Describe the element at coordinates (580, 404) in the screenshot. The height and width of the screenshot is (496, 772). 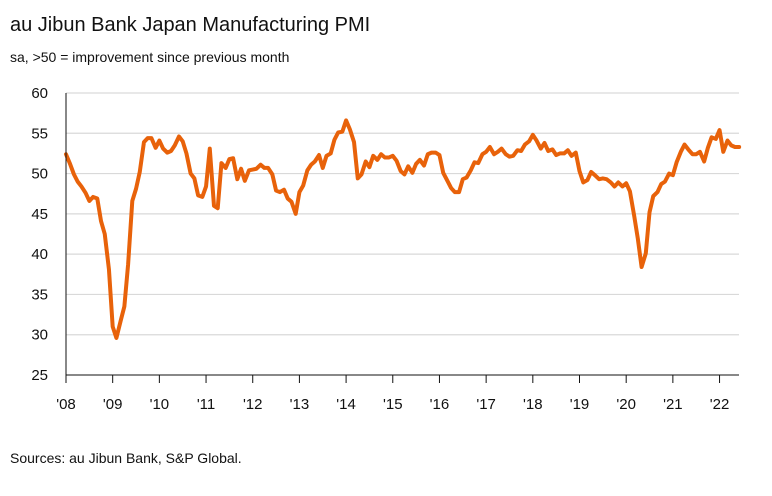
I see `x-tick-label: '19` at that location.